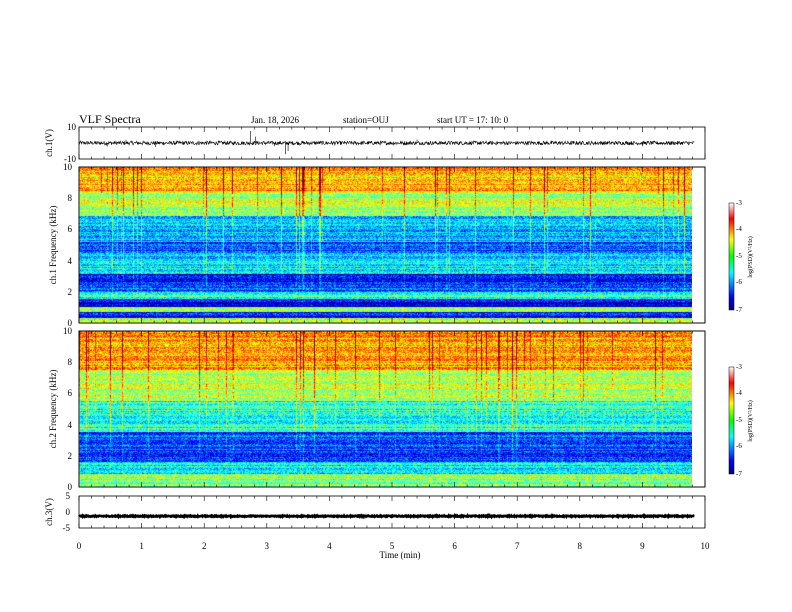 Image resolution: width=792 pixels, height=612 pixels. Describe the element at coordinates (275, 120) in the screenshot. I see `date-label: Jan. 18, 2026` at that location.